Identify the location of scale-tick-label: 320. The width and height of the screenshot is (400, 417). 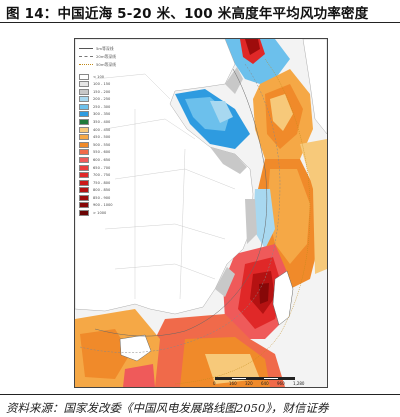
(249, 383).